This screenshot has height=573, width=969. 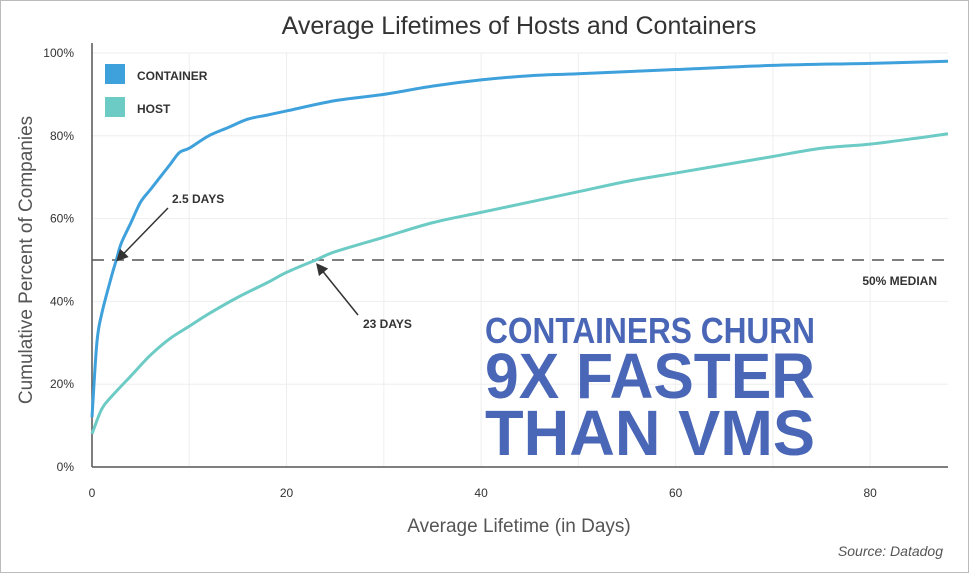 I want to click on legend: CONTAINER HOST, so click(x=156, y=90).